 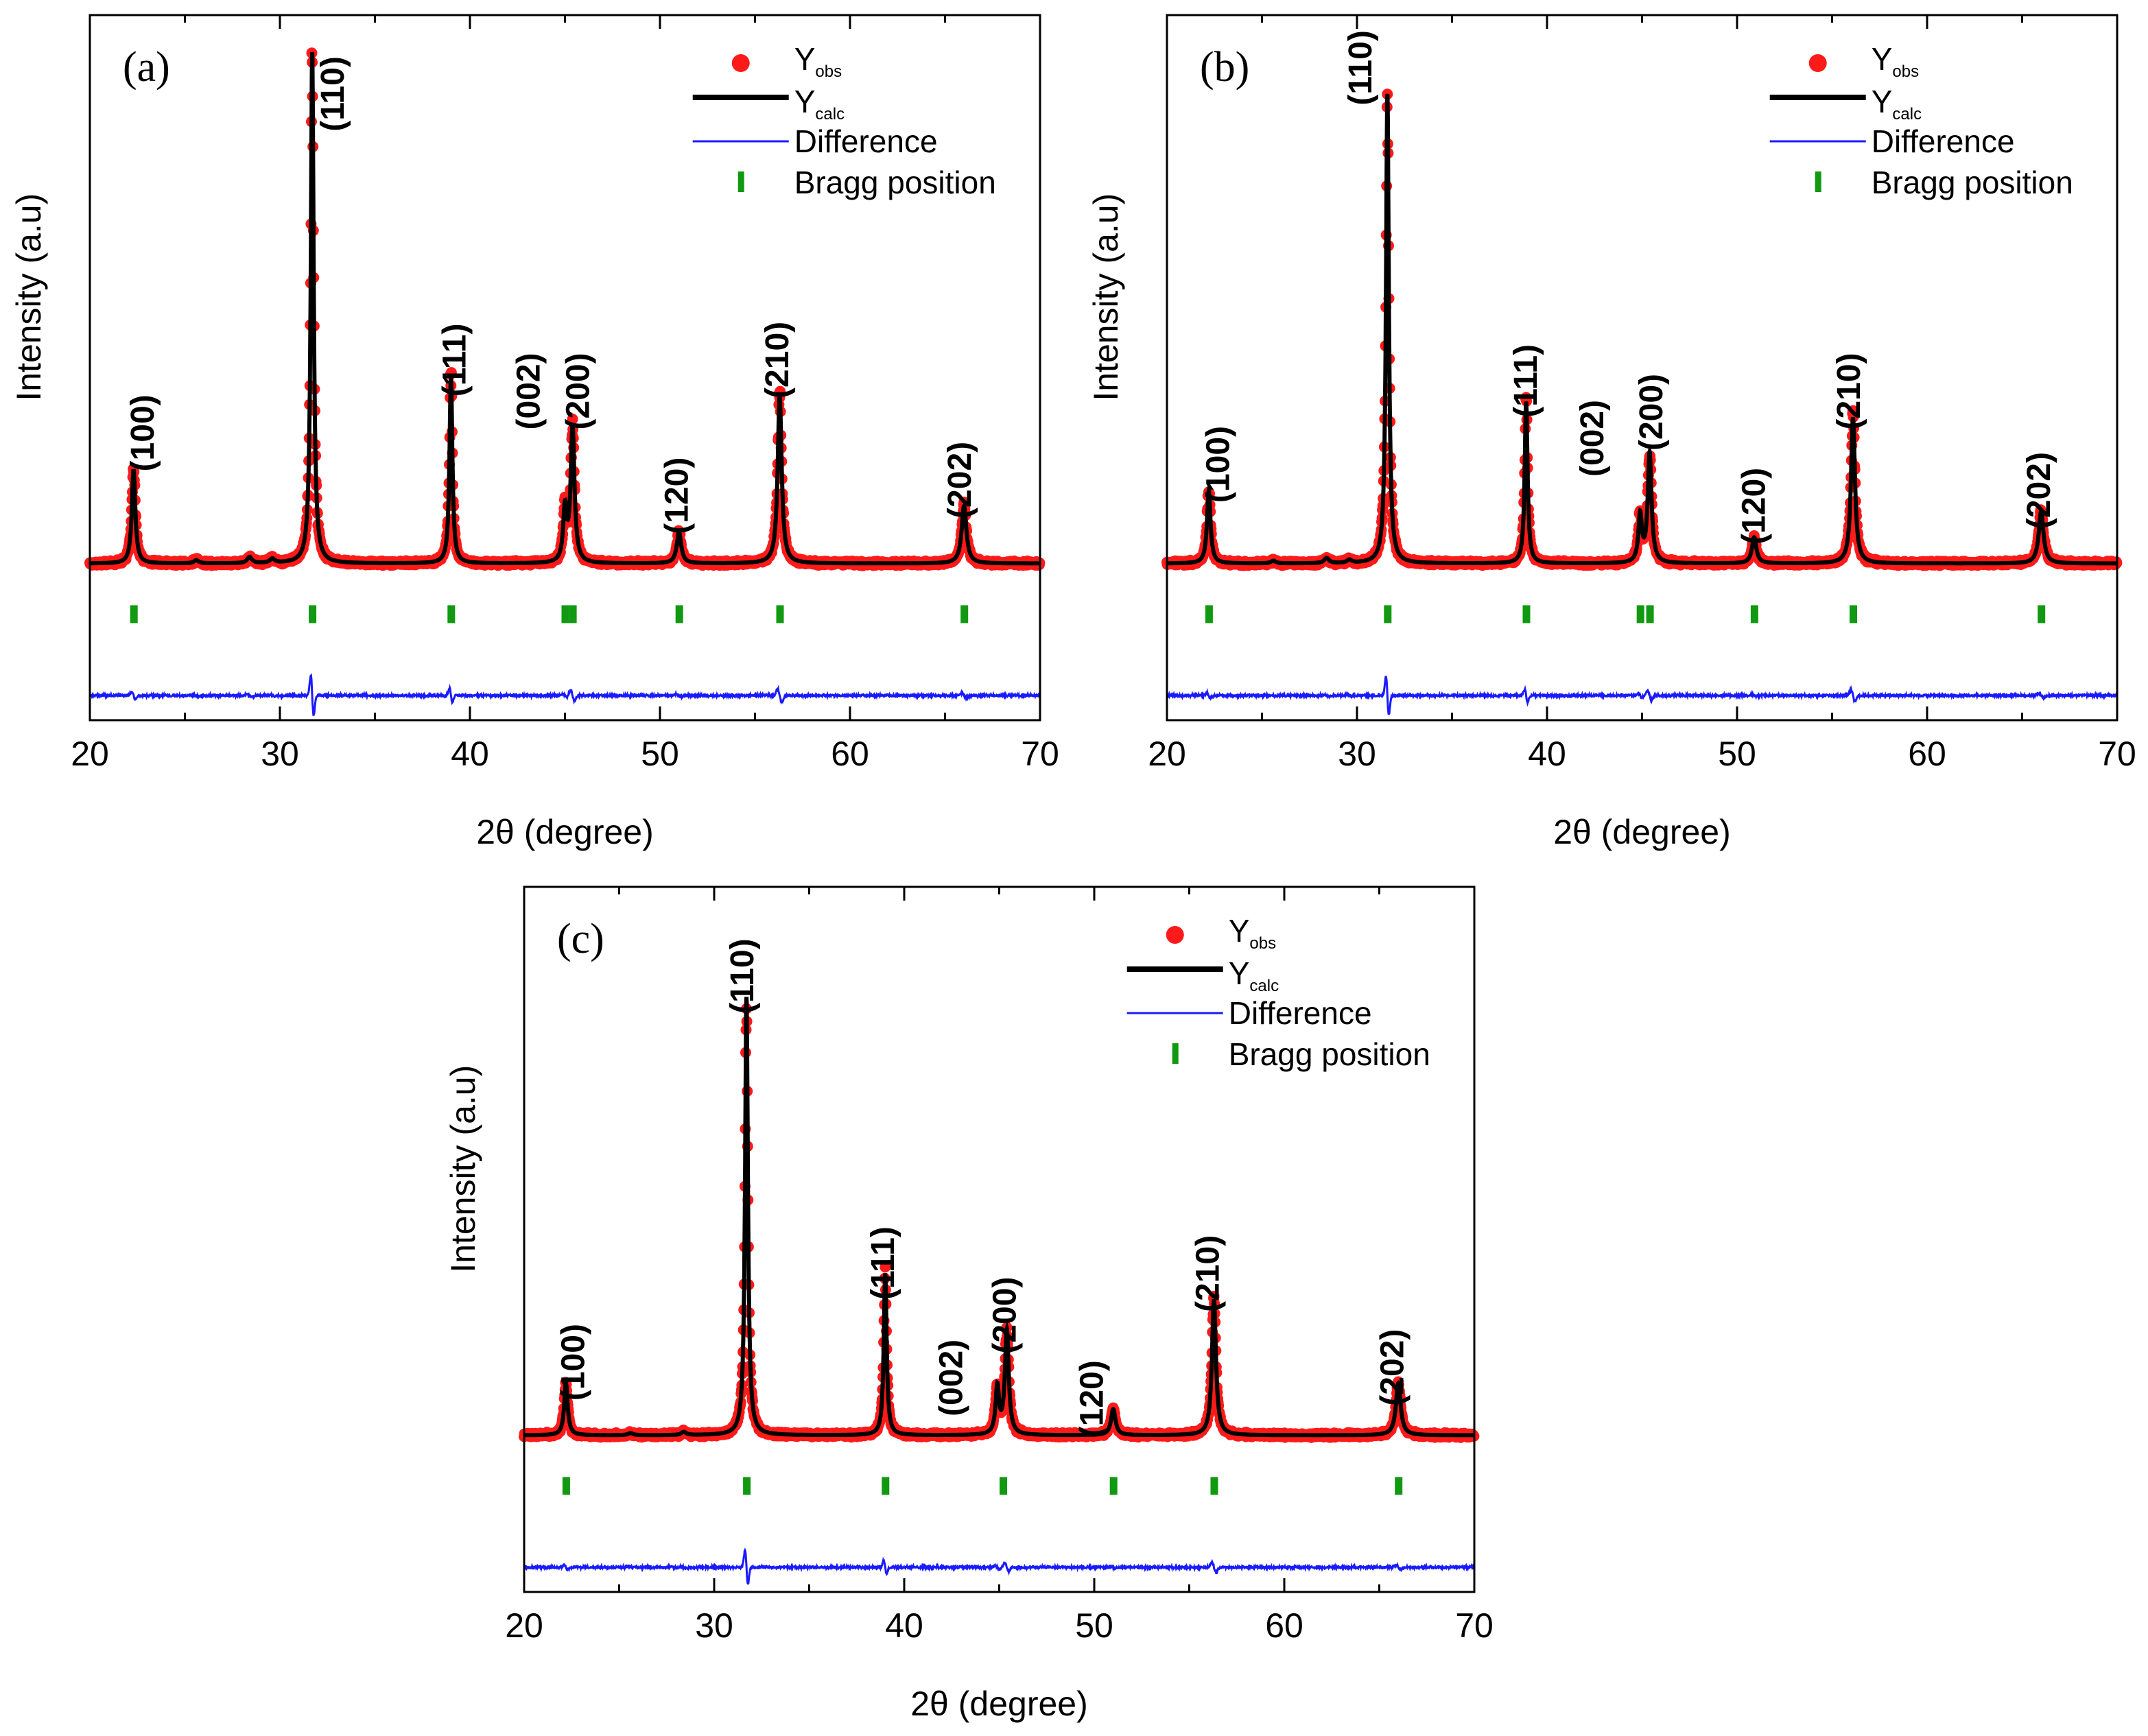 What do you see at coordinates (866, 141) in the screenshot?
I see `legend-diff-text: Difference` at bounding box center [866, 141].